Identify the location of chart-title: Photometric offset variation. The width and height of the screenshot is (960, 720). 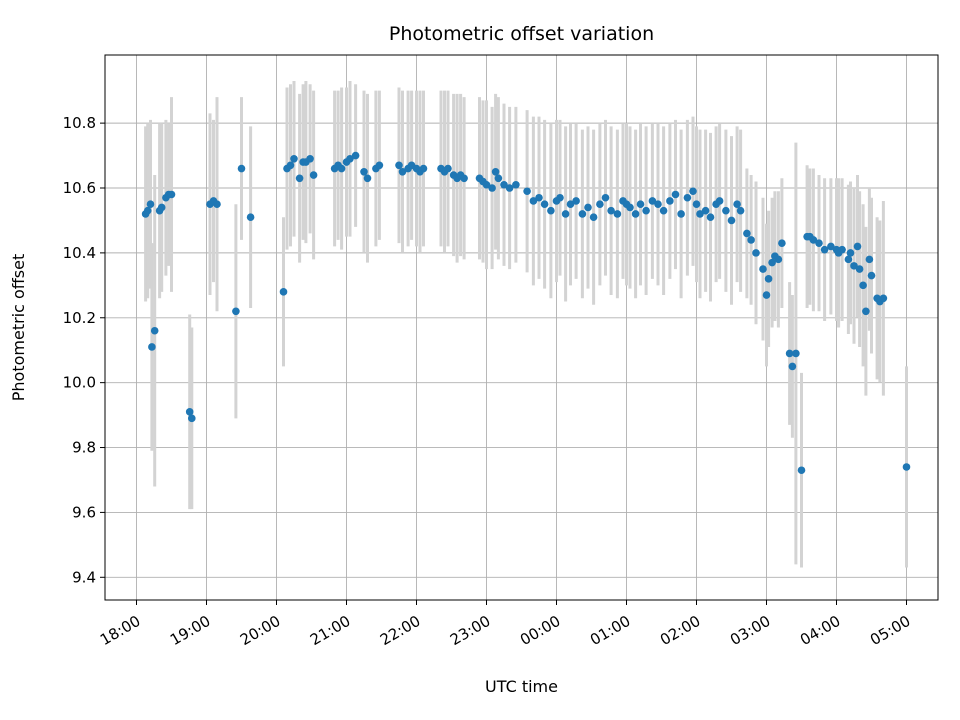
(521, 34).